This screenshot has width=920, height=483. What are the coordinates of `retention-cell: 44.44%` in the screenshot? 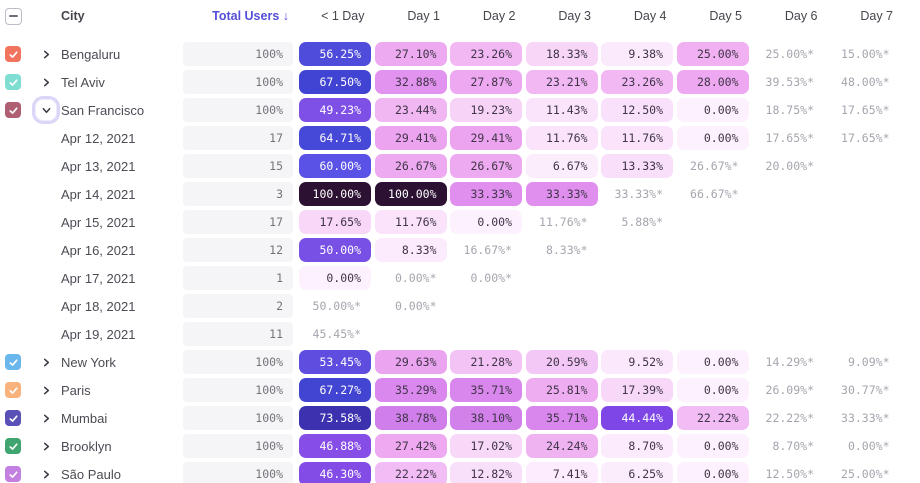 It's located at (637, 418).